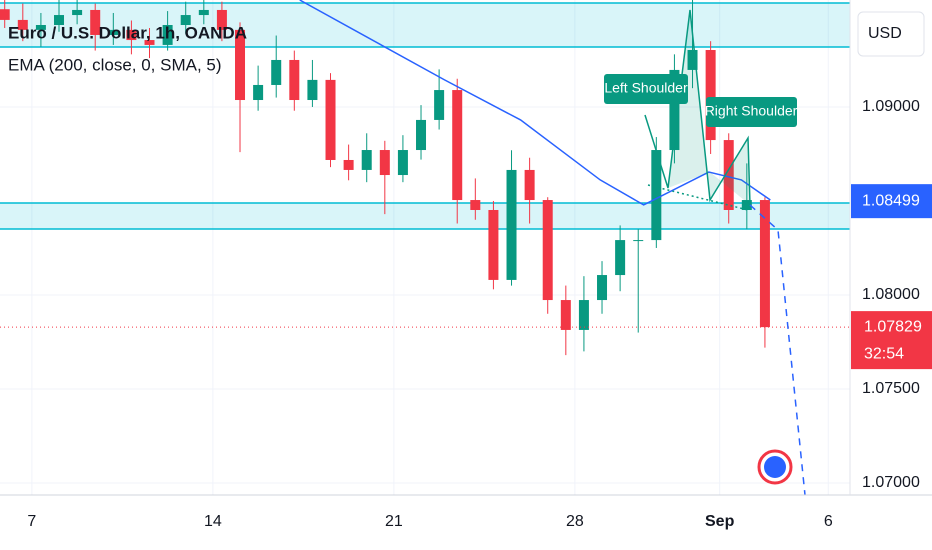  Describe the element at coordinates (698, 197) in the screenshot. I see `neckline` at that location.